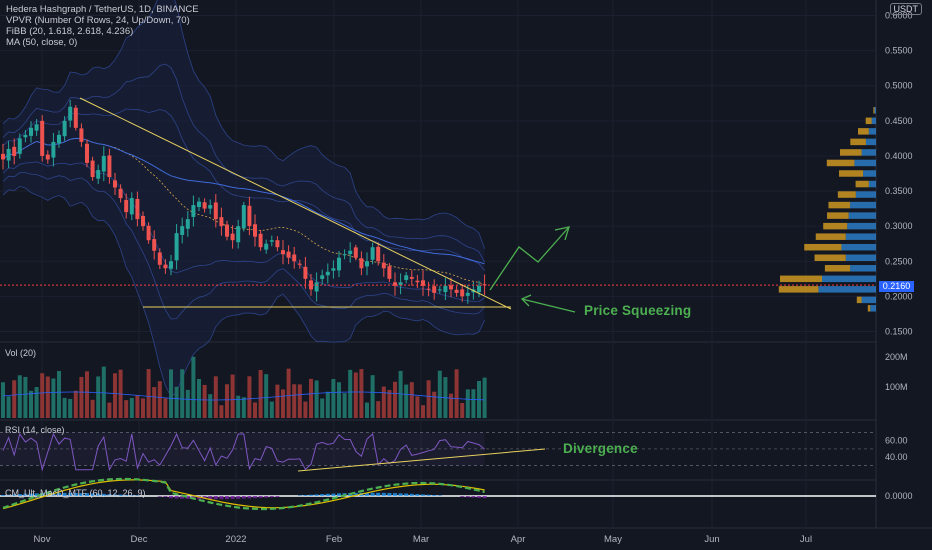 This screenshot has height=550, width=932. I want to click on rsi-tick-label: 60.00, so click(896, 441).